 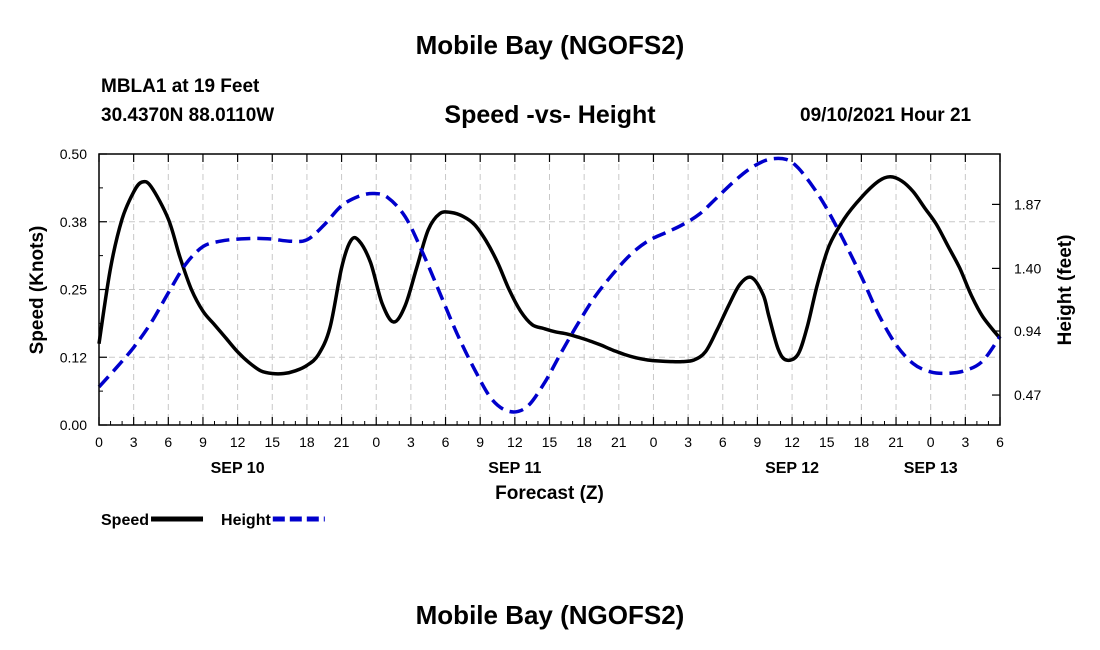 I want to click on y-right-axis-title: Height (feet), so click(x=1065, y=290).